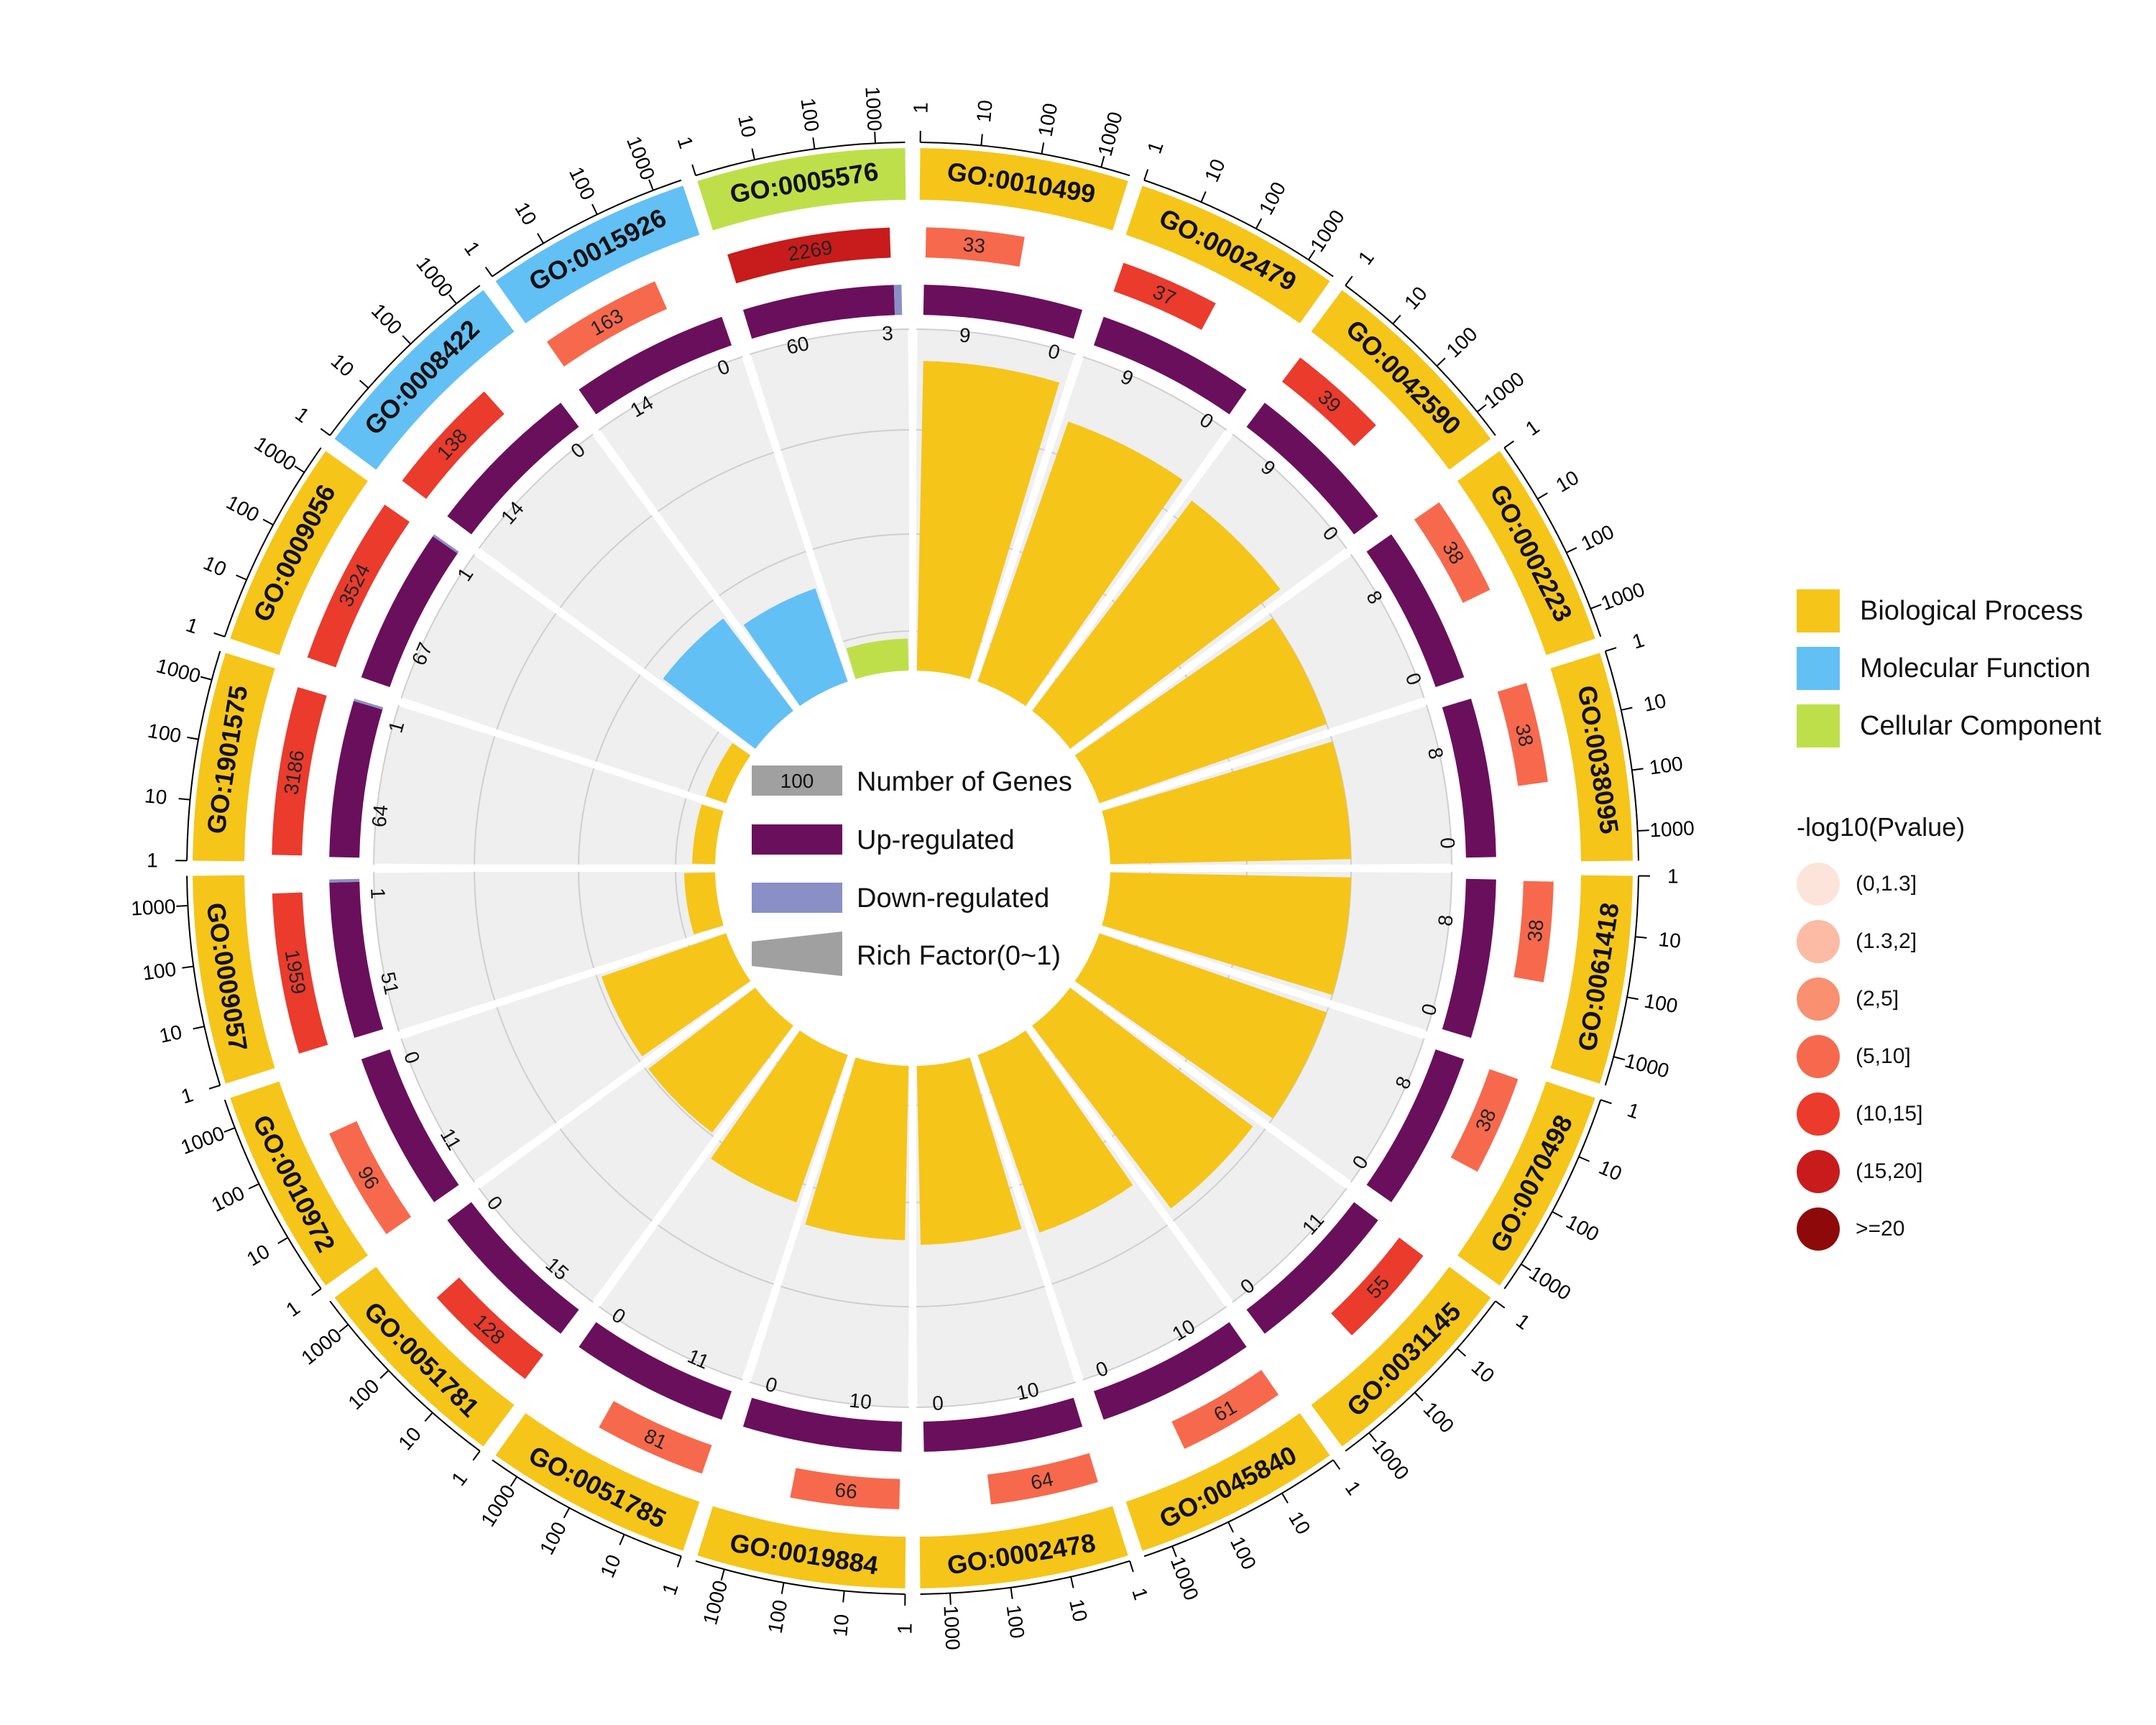  What do you see at coordinates (1980, 725) in the screenshot?
I see `cc-label: Cellular Component` at bounding box center [1980, 725].